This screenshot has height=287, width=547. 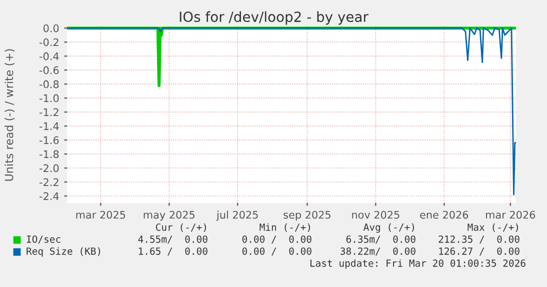 I want to click on x-tick-label: sep 2025, so click(x=307, y=215).